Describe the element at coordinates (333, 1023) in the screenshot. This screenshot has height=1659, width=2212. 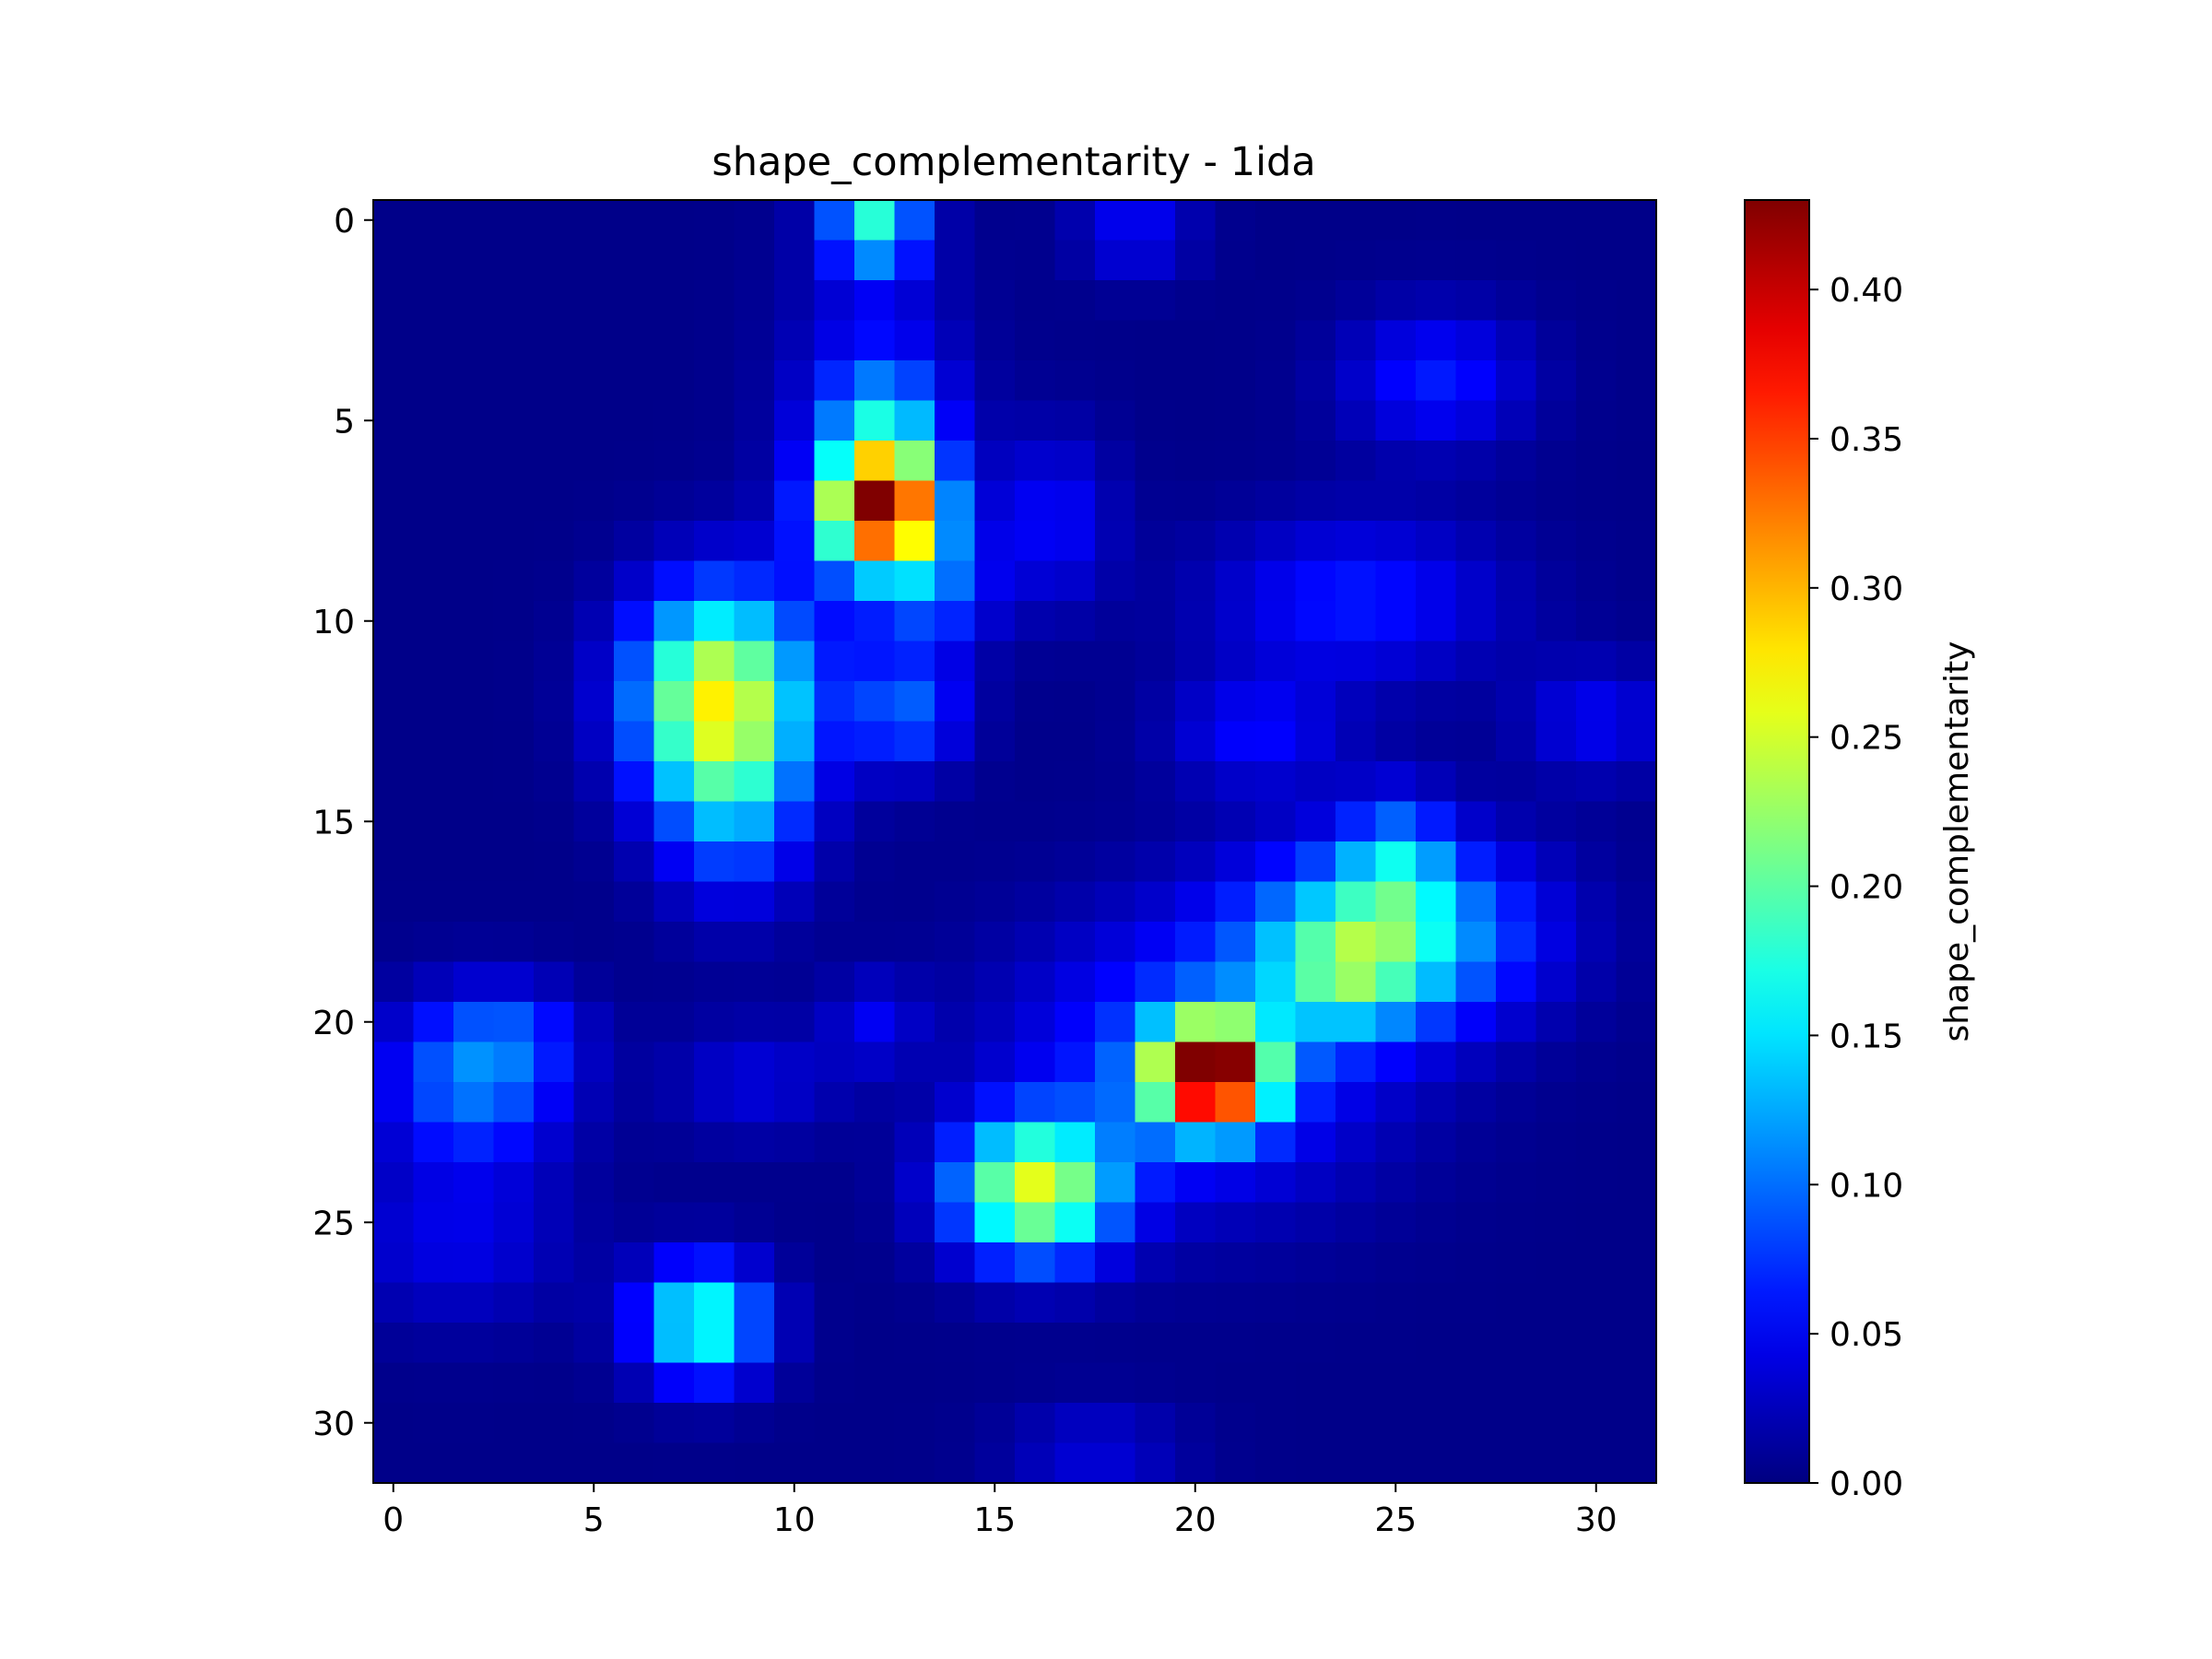
I see `y-tick-label: 20` at that location.